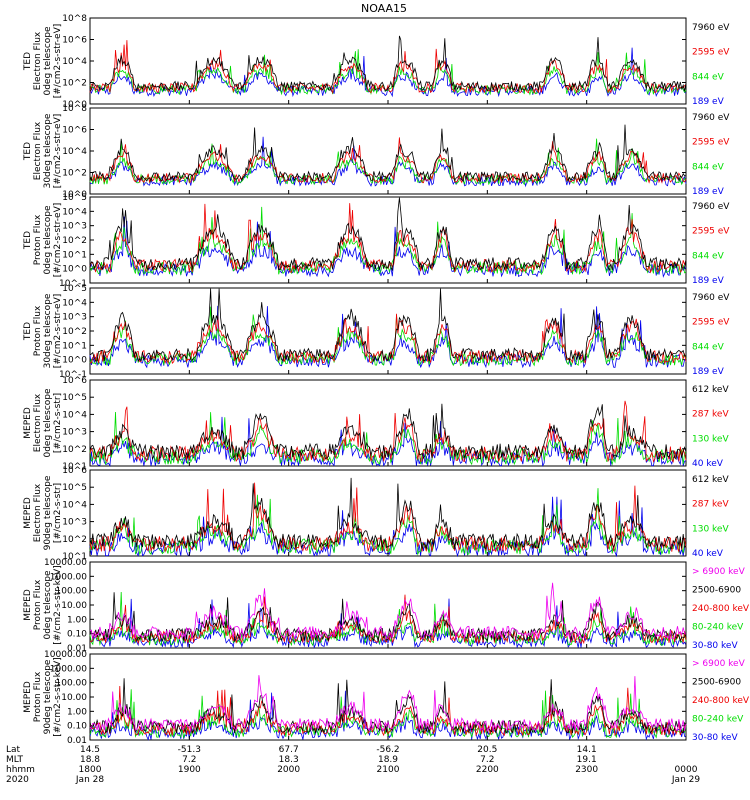  What do you see at coordinates (387, 750) in the screenshot?
I see `x-tick-label: -56.2` at bounding box center [387, 750].